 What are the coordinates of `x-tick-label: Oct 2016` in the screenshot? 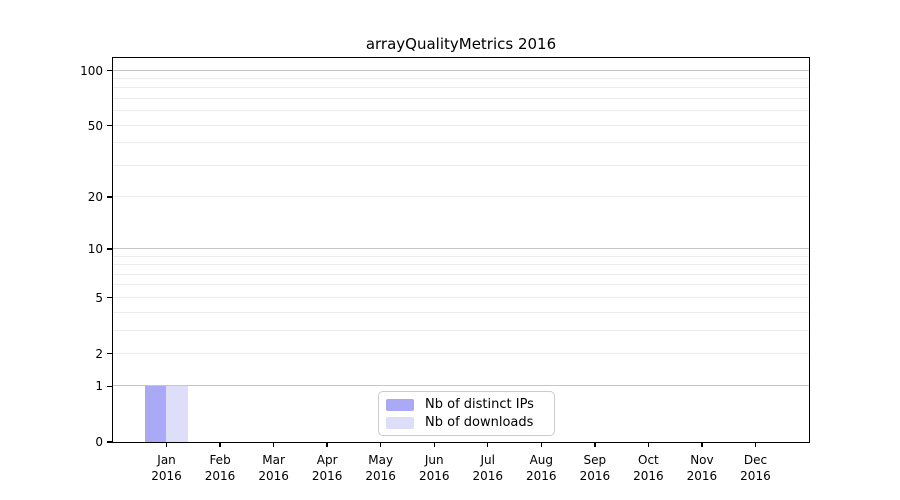 It's located at (648, 468).